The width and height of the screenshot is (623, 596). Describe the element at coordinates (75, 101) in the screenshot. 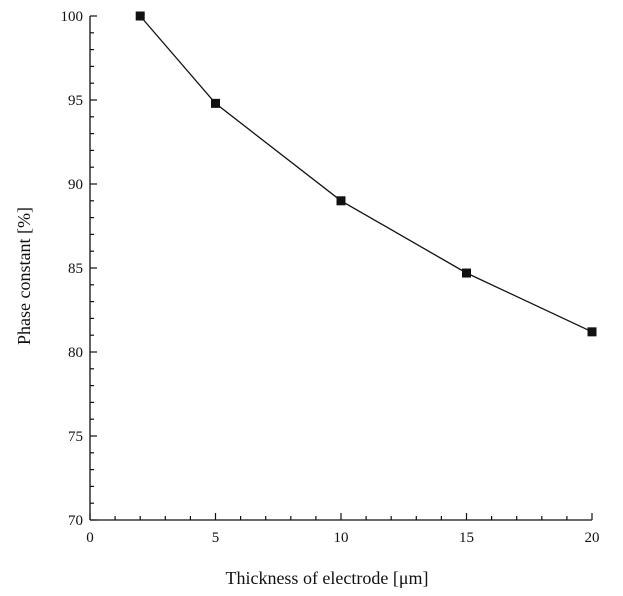

I see `y-tick-label: 95` at that location.